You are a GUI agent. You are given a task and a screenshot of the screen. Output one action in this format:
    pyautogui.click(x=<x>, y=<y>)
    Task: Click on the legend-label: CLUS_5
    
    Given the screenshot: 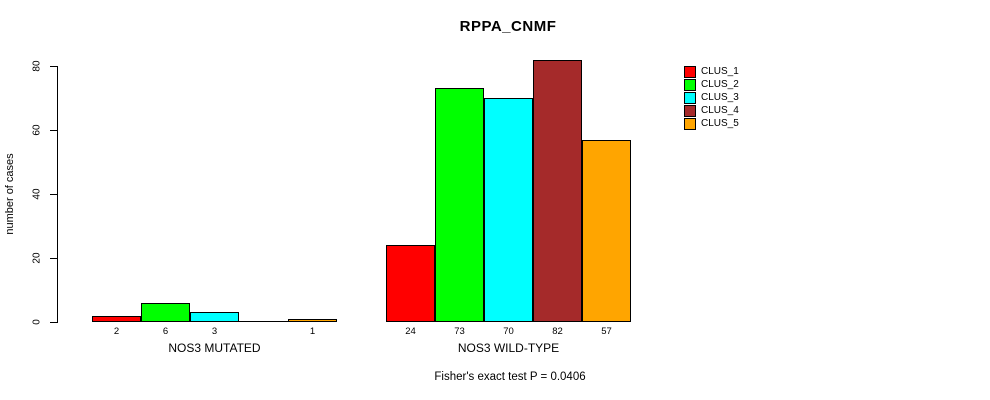 What is the action you would take?
    pyautogui.click(x=720, y=123)
    